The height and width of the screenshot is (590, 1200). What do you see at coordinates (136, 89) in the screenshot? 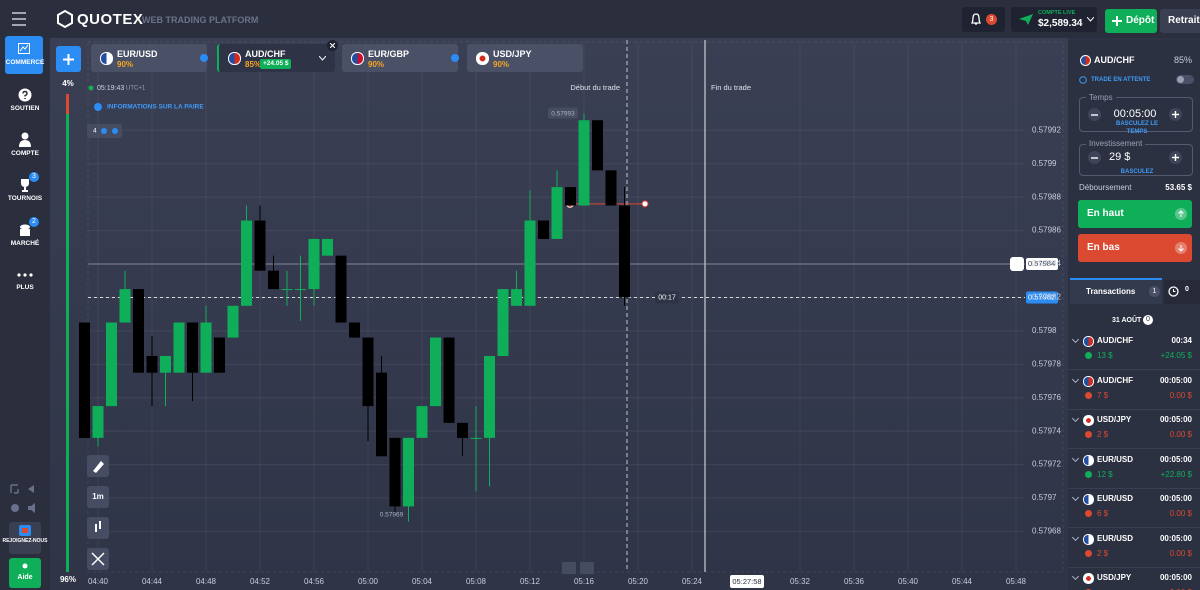
I see `timezone: UTC+1` at bounding box center [136, 89].